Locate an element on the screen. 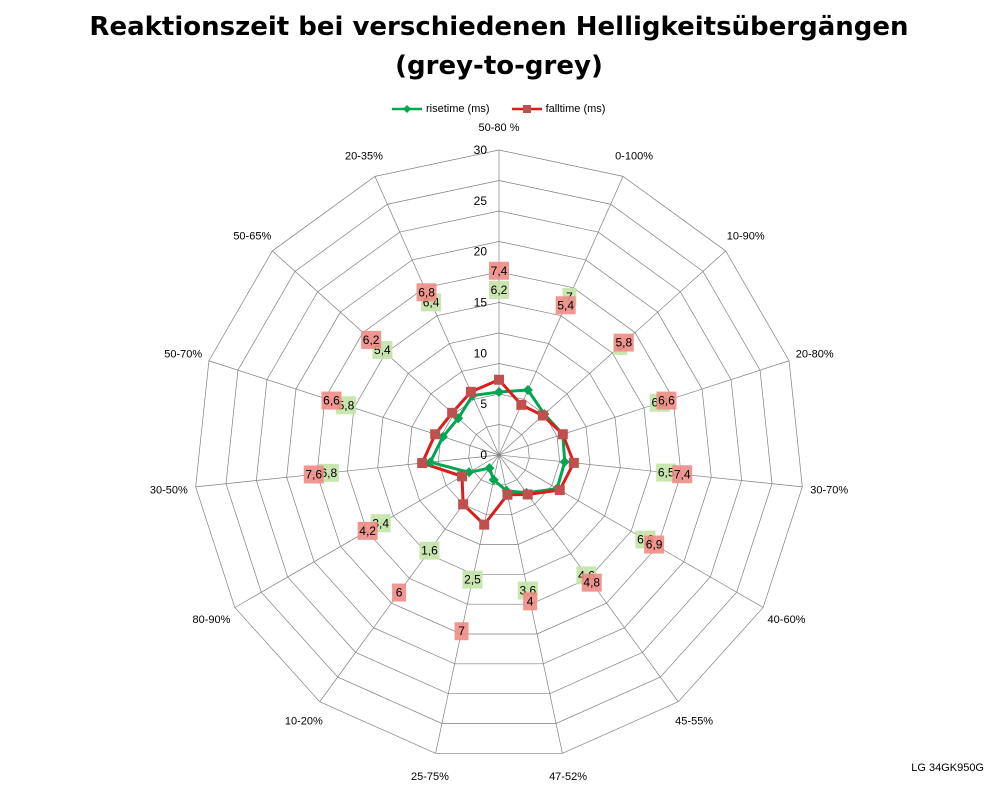 The image size is (998, 786). risetime-data-label: 1,6 is located at coordinates (429, 551).